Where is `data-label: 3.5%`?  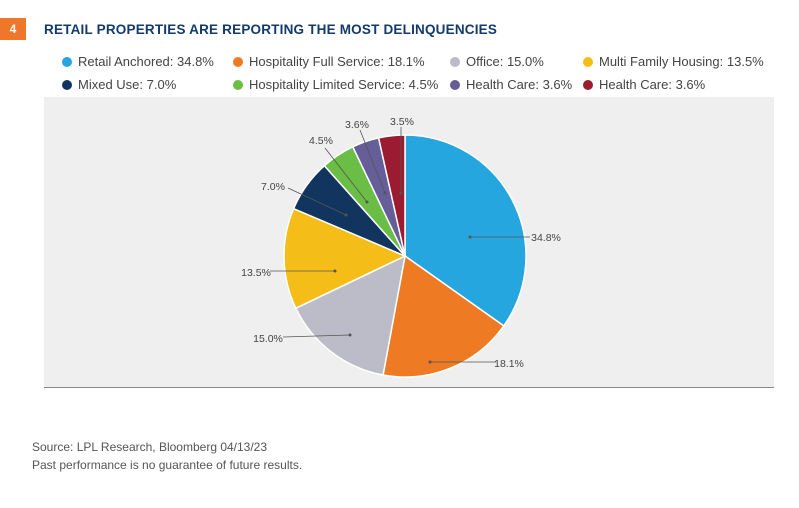
data-label: 3.5% is located at coordinates (402, 122).